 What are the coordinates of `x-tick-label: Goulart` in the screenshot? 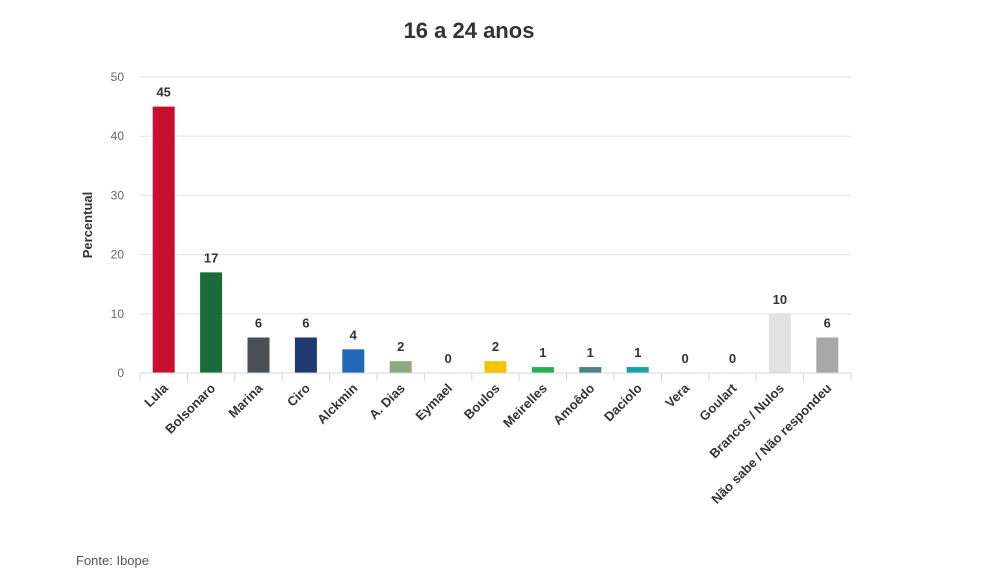 It's located at (718, 402).